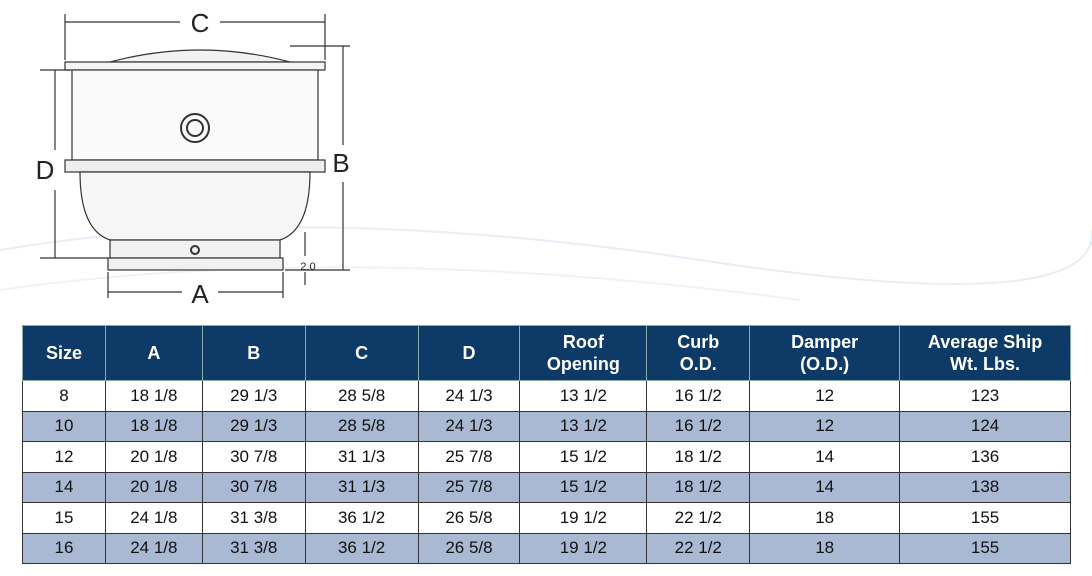  I want to click on table-cell: 16, so click(64, 548).